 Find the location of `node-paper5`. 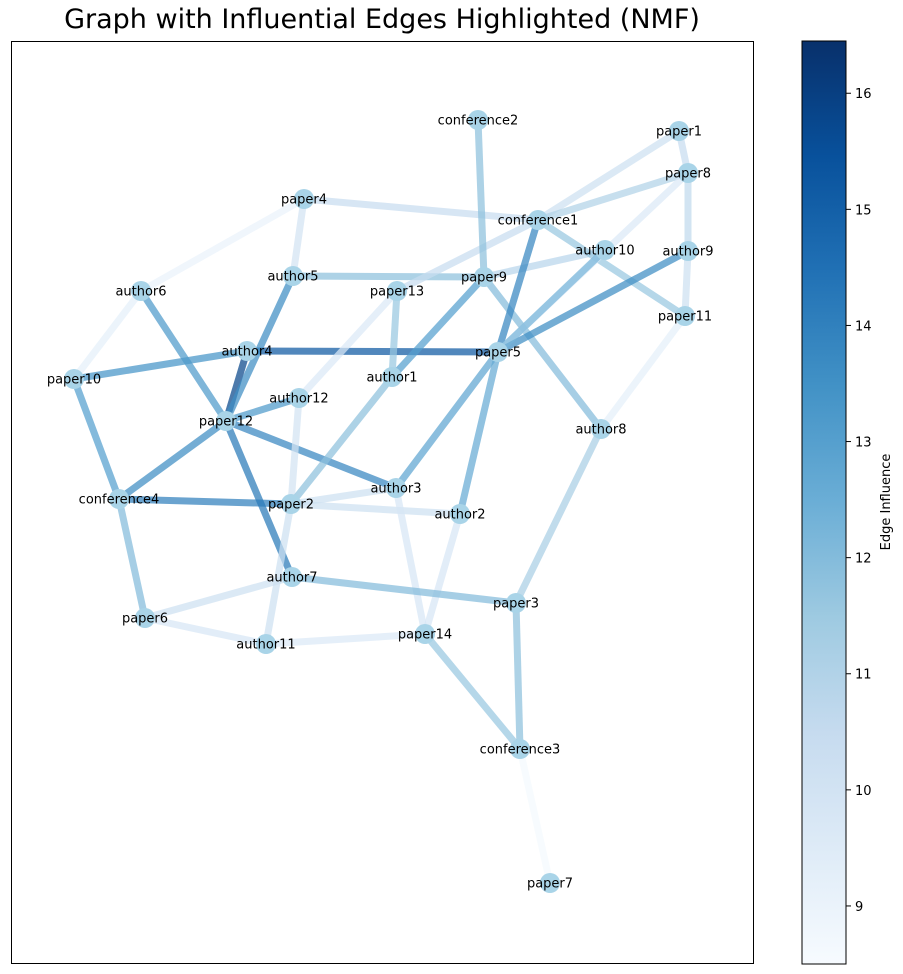

node-paper5 is located at coordinates (498, 352).